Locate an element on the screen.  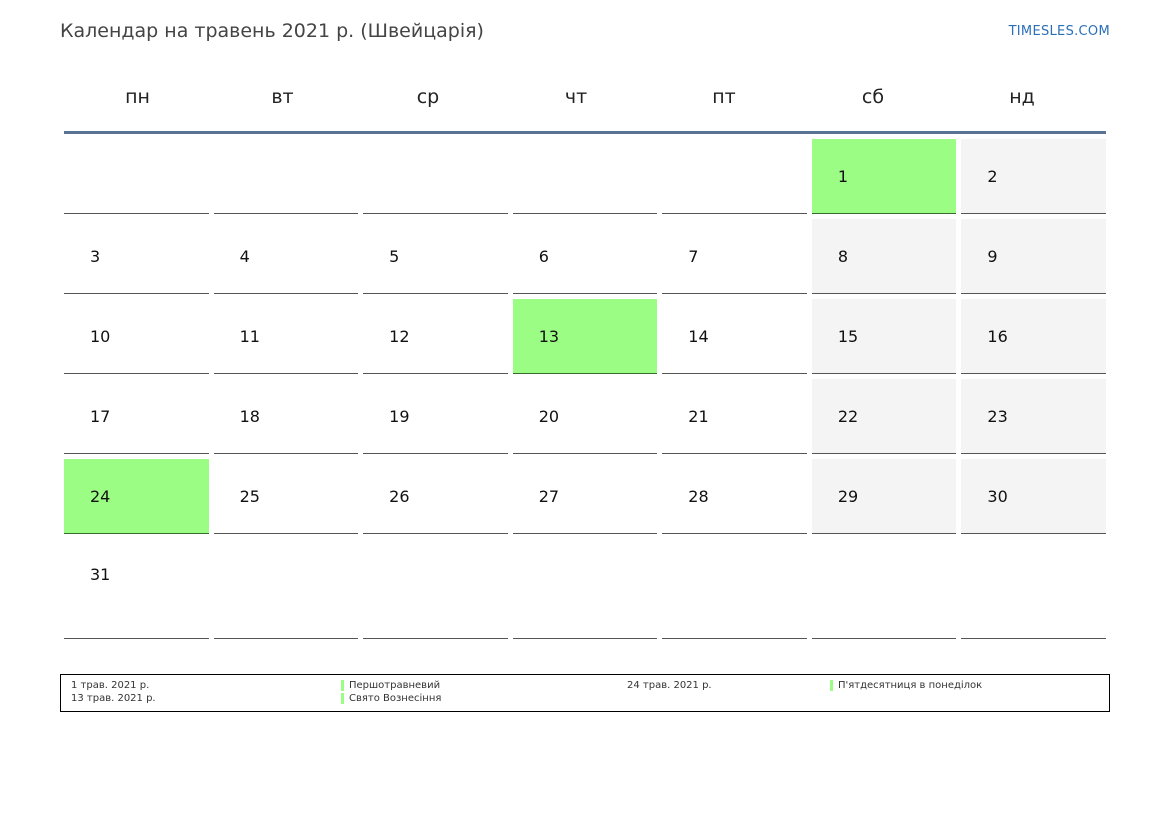
day-cell: 18 is located at coordinates (286, 416).